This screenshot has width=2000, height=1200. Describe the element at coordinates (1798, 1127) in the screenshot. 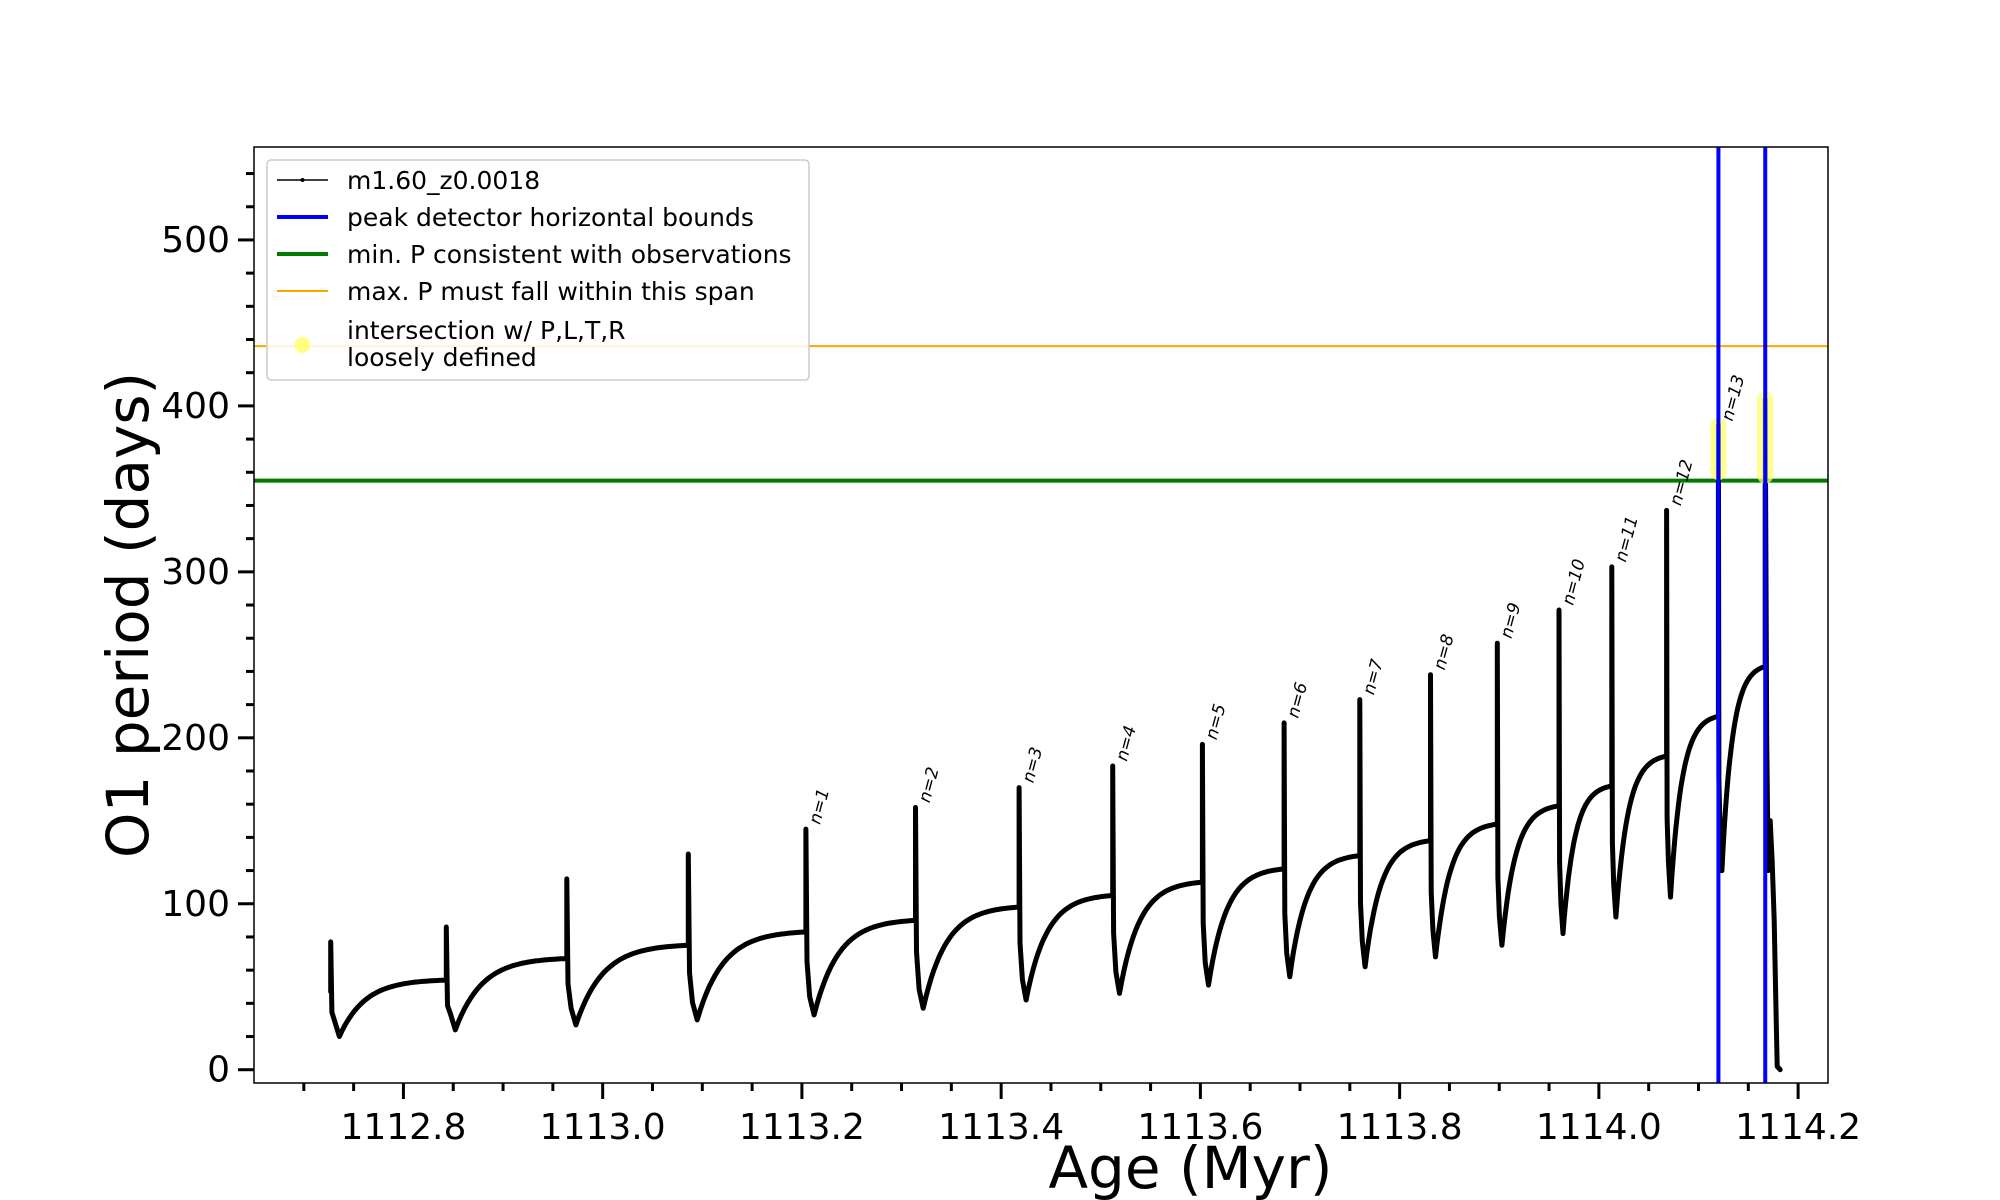

I see `x-tick-label: 1114.2` at that location.